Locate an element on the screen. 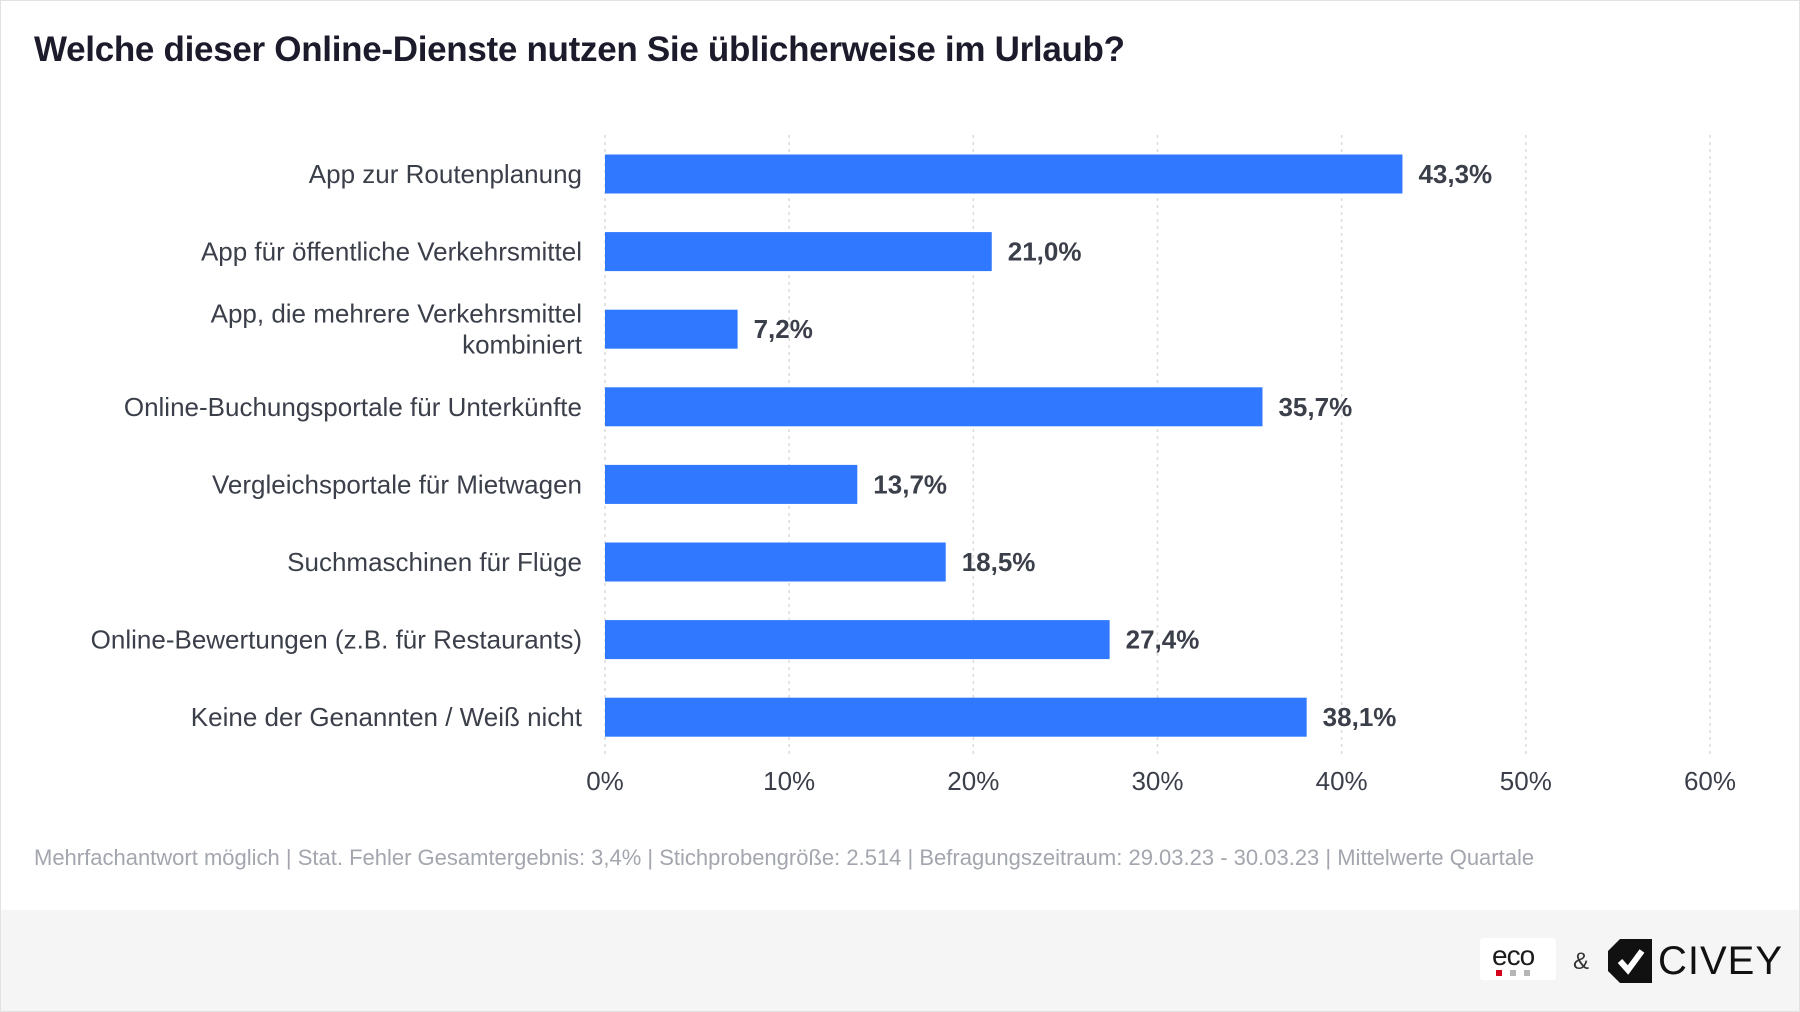 This screenshot has height=1012, width=1800. category-label: kombiniert is located at coordinates (522, 345).